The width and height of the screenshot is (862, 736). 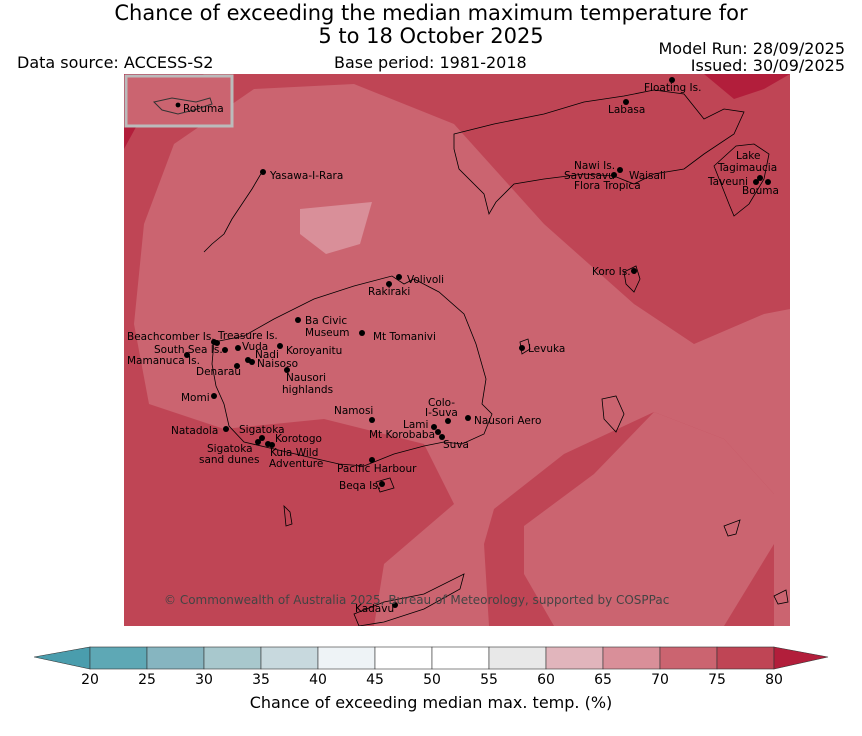 I want to click on place-label: Nawi Is., so click(x=594, y=166).